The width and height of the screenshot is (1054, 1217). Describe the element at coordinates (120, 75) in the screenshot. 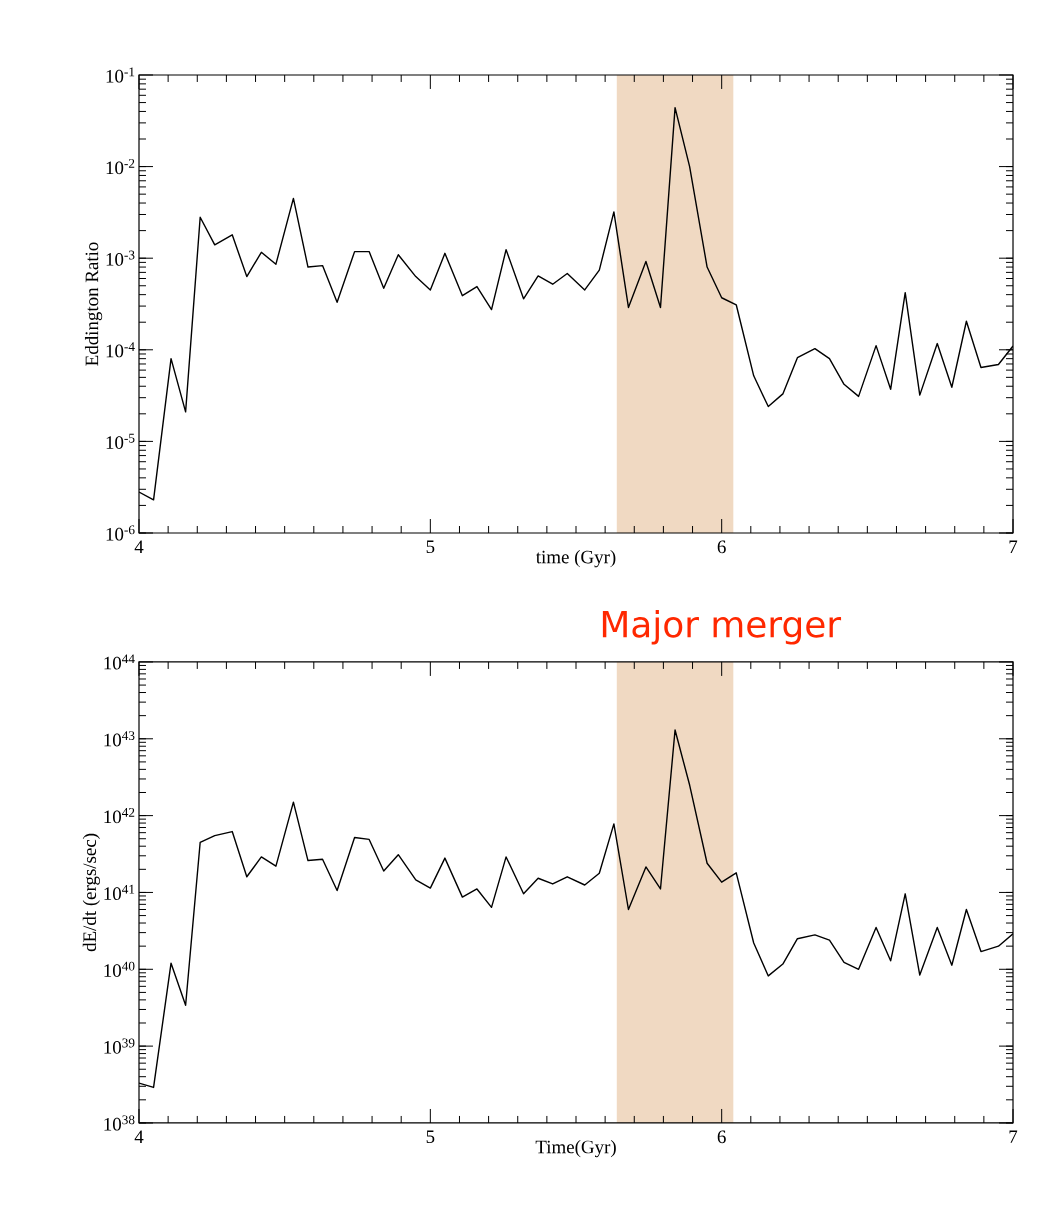

I see `y-tick-label: 10$^{-1}$` at that location.